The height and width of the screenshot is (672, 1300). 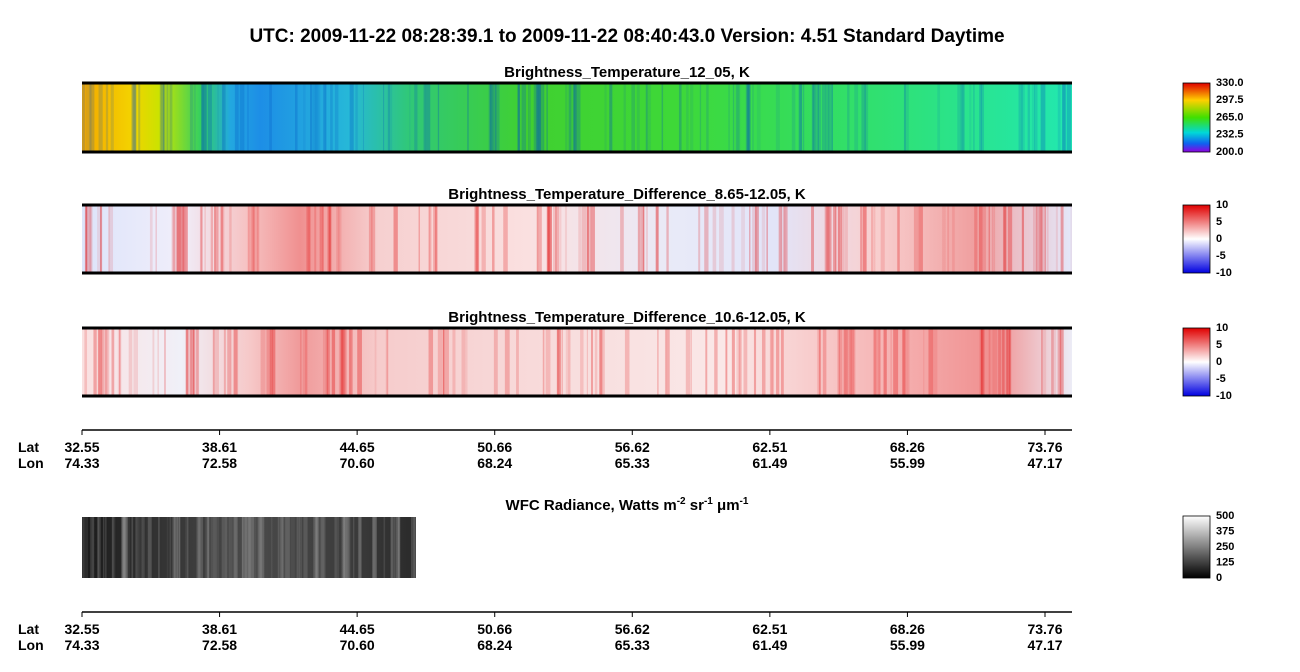 What do you see at coordinates (1230, 152) in the screenshot?
I see `colorbar-label: 200.0` at bounding box center [1230, 152].